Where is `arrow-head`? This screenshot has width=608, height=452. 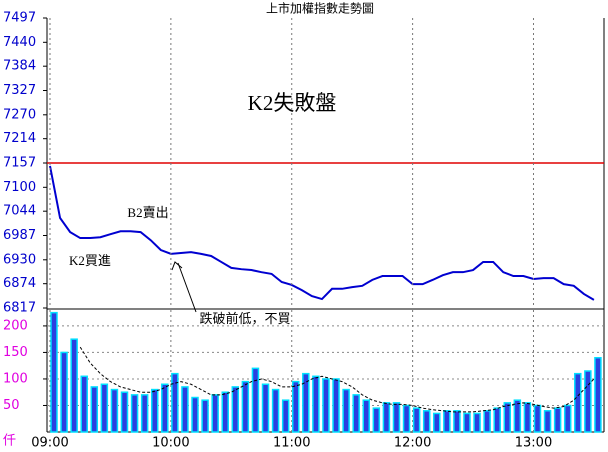
arrow-head is located at coordinates (177, 266).